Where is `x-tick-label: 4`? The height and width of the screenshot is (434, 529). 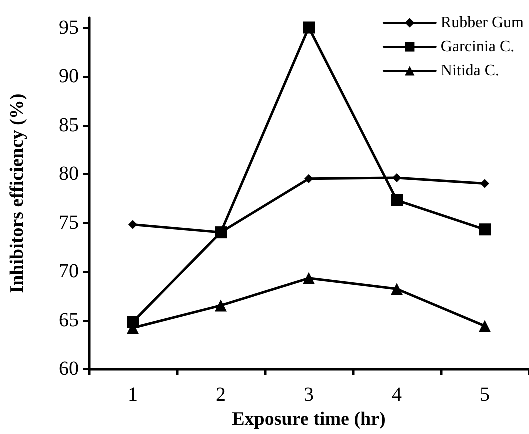
x-tick-label: 4 is located at coordinates (397, 395).